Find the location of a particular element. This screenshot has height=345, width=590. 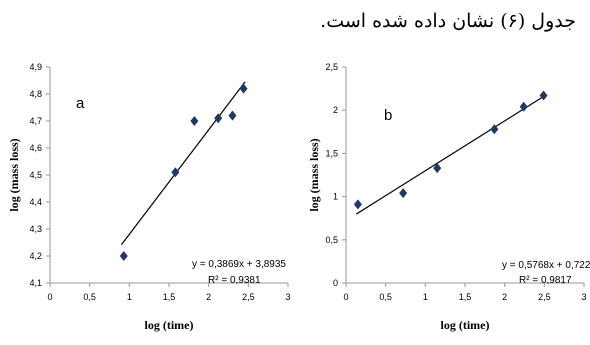

b-y-axis-label: log (mass loss) is located at coordinates (314, 174).